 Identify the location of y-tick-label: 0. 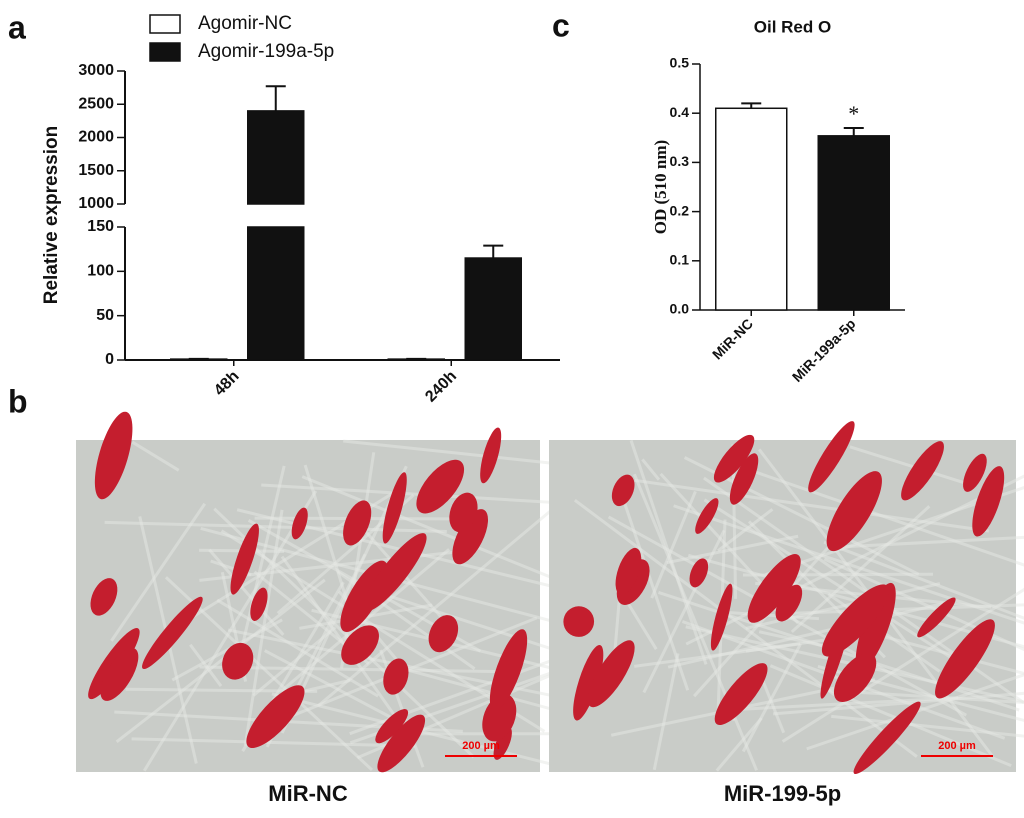
(109, 359).